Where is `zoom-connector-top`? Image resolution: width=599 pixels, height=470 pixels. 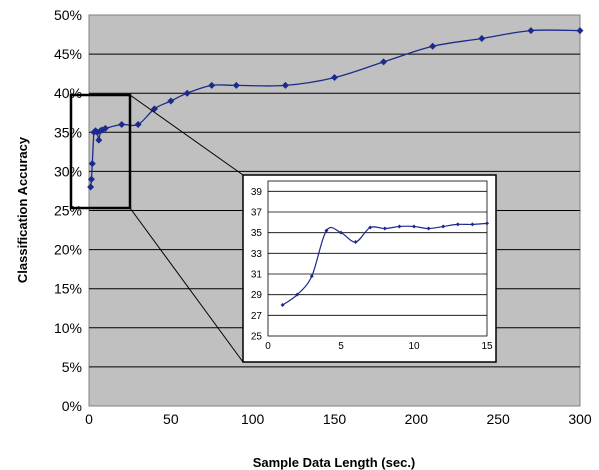
zoom-connector-top is located at coordinates (186, 135).